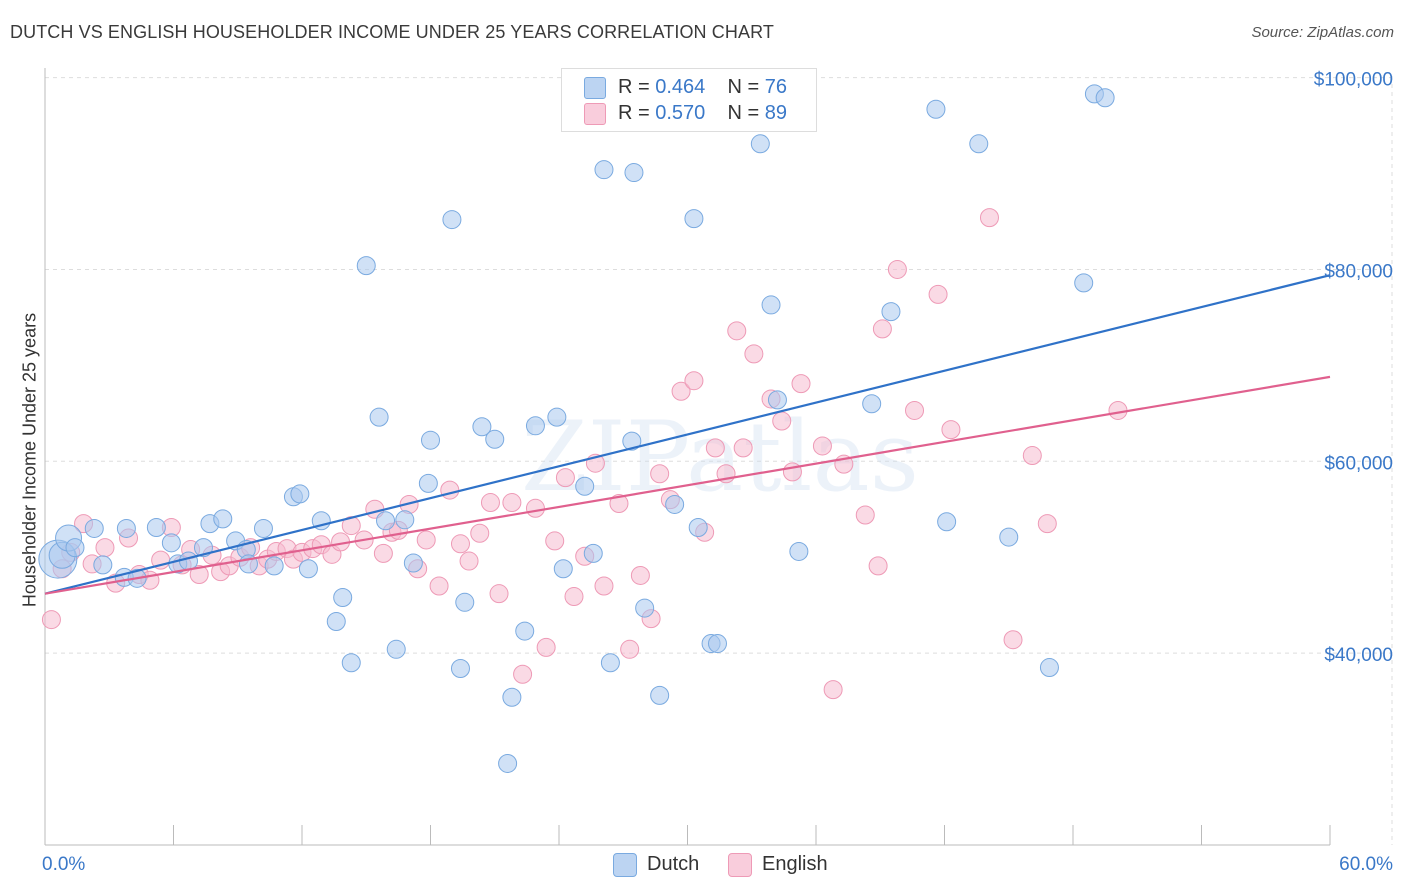 This screenshot has width=1406, height=892. What do you see at coordinates (625, 865) in the screenshot?
I see `dutch-legend-swatch` at bounding box center [625, 865].